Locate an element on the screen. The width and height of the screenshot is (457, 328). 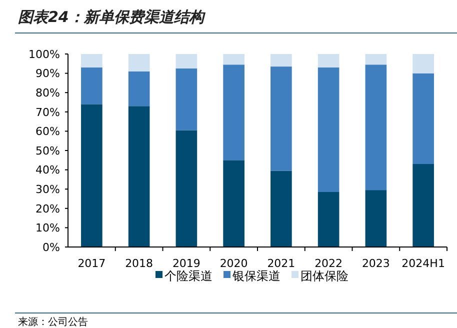
x-tick-label: 2017 is located at coordinates (92, 263).